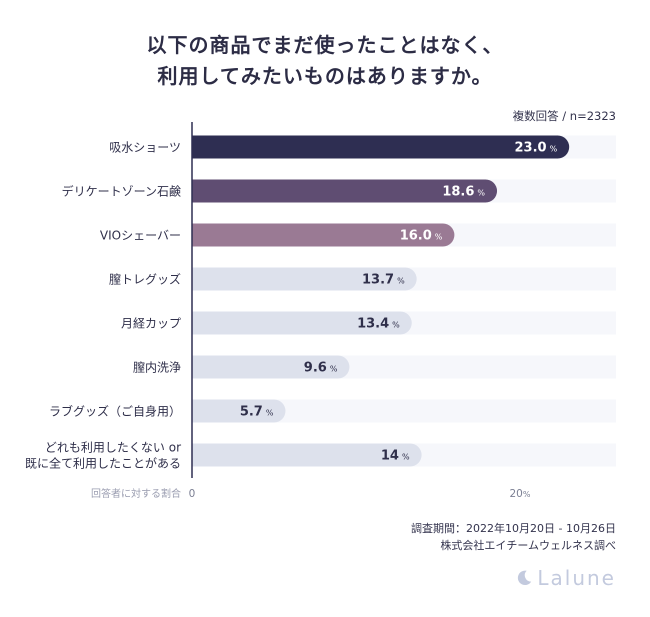 Image resolution: width=650 pixels, height=617 pixels. I want to click on category-label: ラブグッズ（ご自身用）, so click(115, 411).